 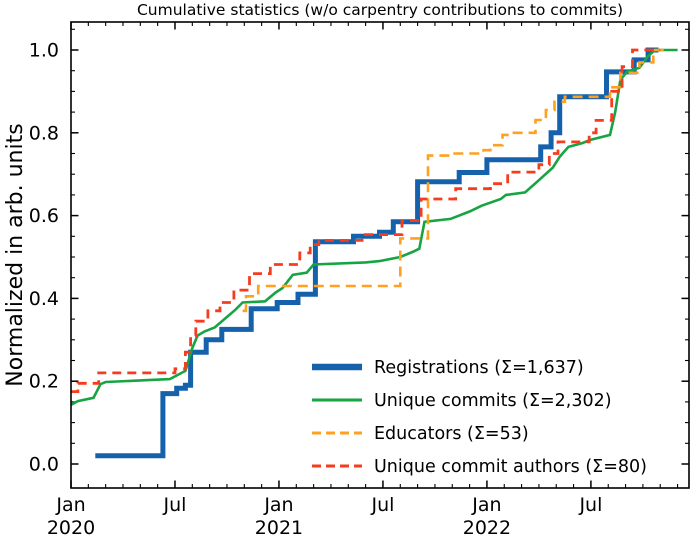 I want to click on x-tick-year: 2020, so click(x=71, y=528).